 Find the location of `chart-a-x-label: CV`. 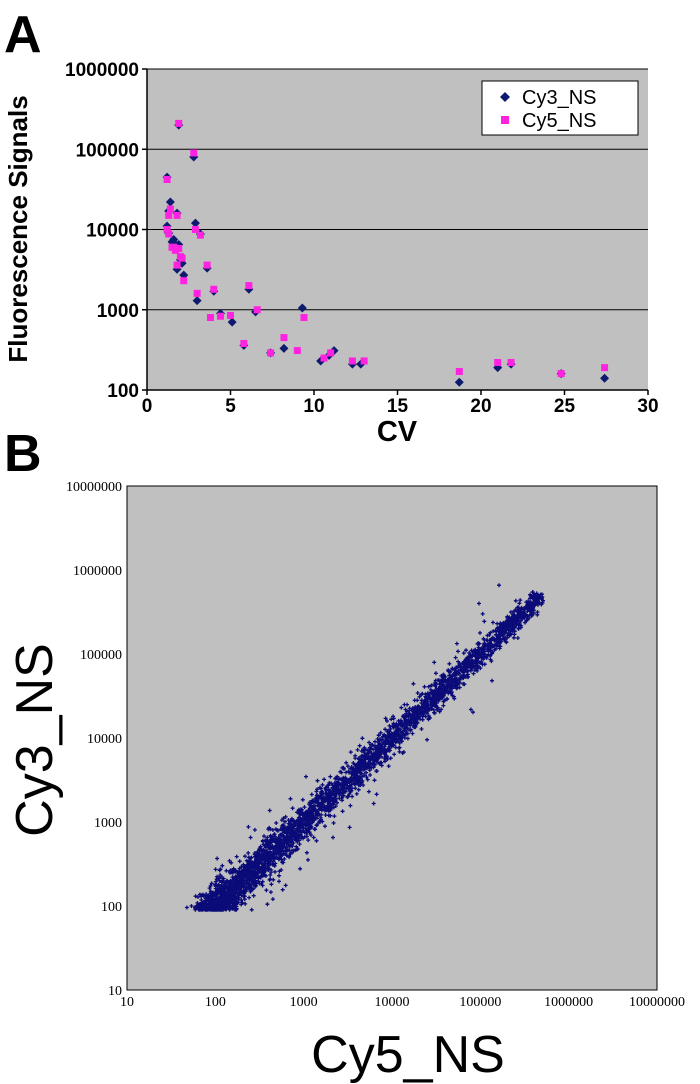

chart-a-x-label: CV is located at coordinates (397, 432).